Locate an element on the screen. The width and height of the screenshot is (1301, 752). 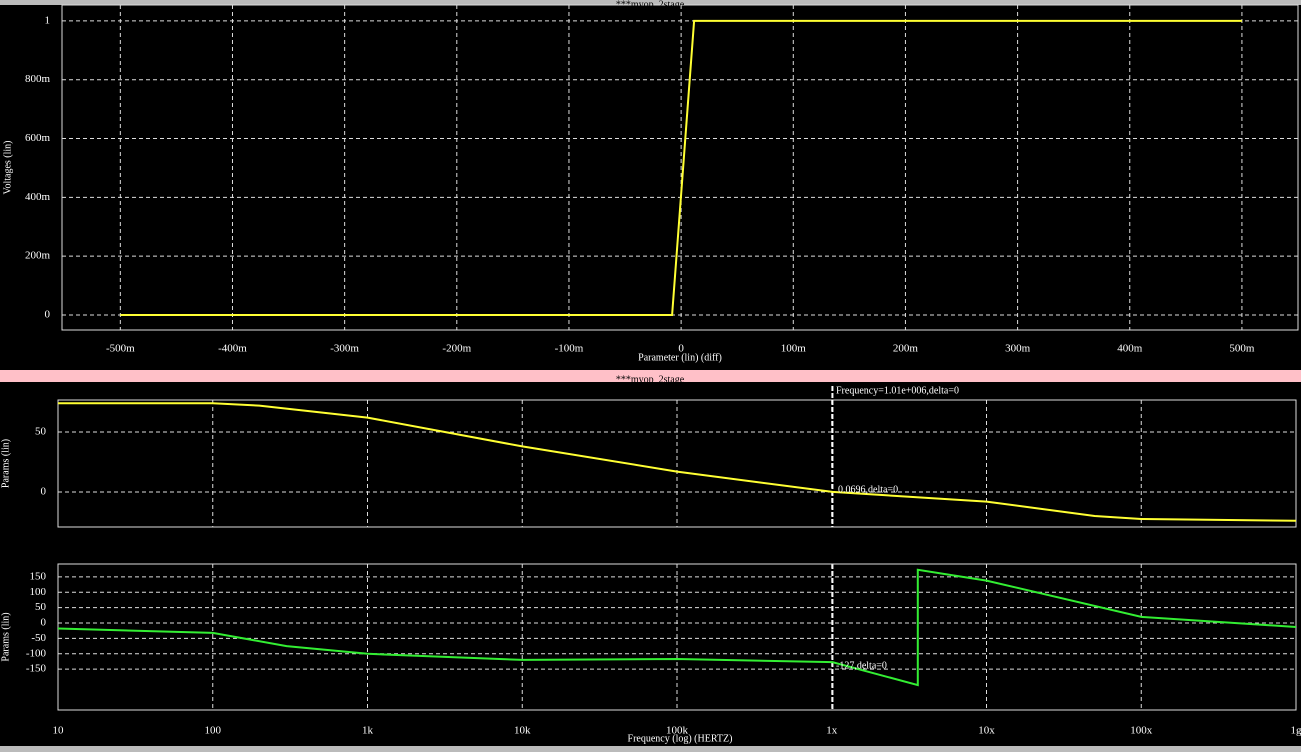
x-axis-label: Frequency (log) (HERTZ) is located at coordinates (680, 738).